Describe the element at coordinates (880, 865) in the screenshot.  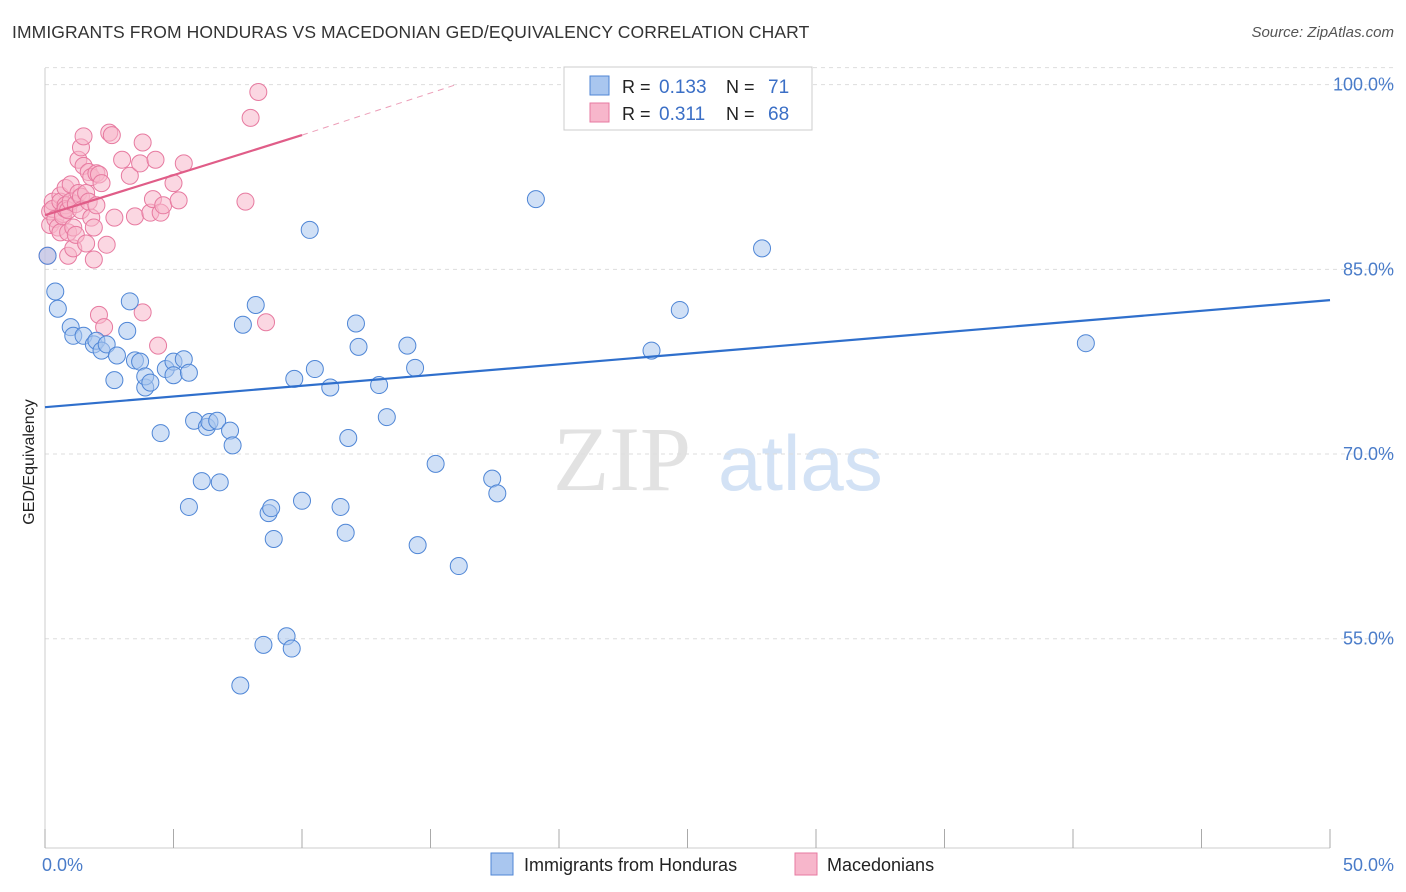
I see `legend-item-macedonians-label: Macedonians` at that location.